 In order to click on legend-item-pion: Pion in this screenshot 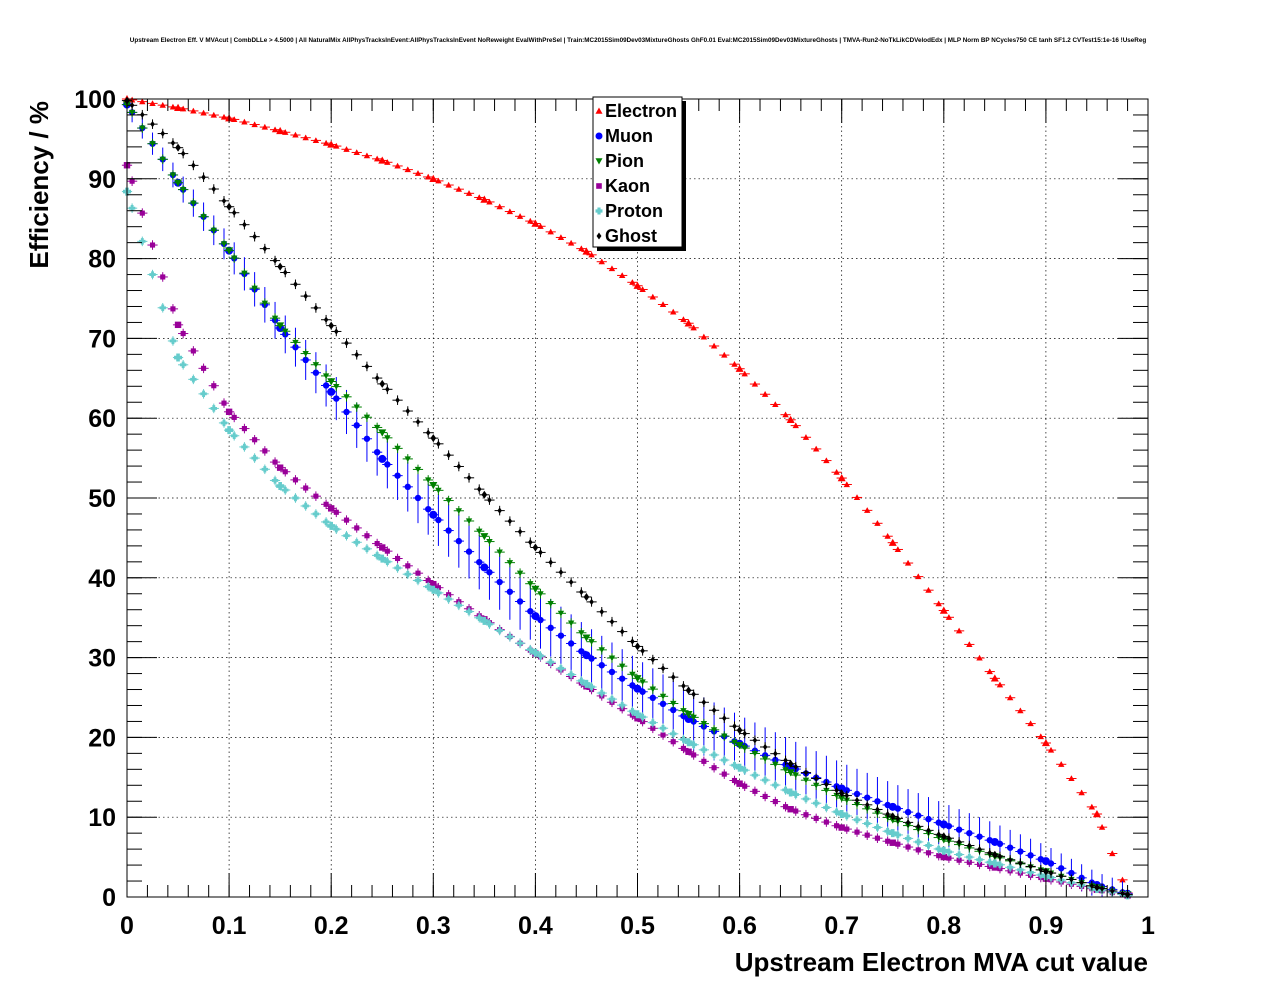, I will do `click(619, 161)`.